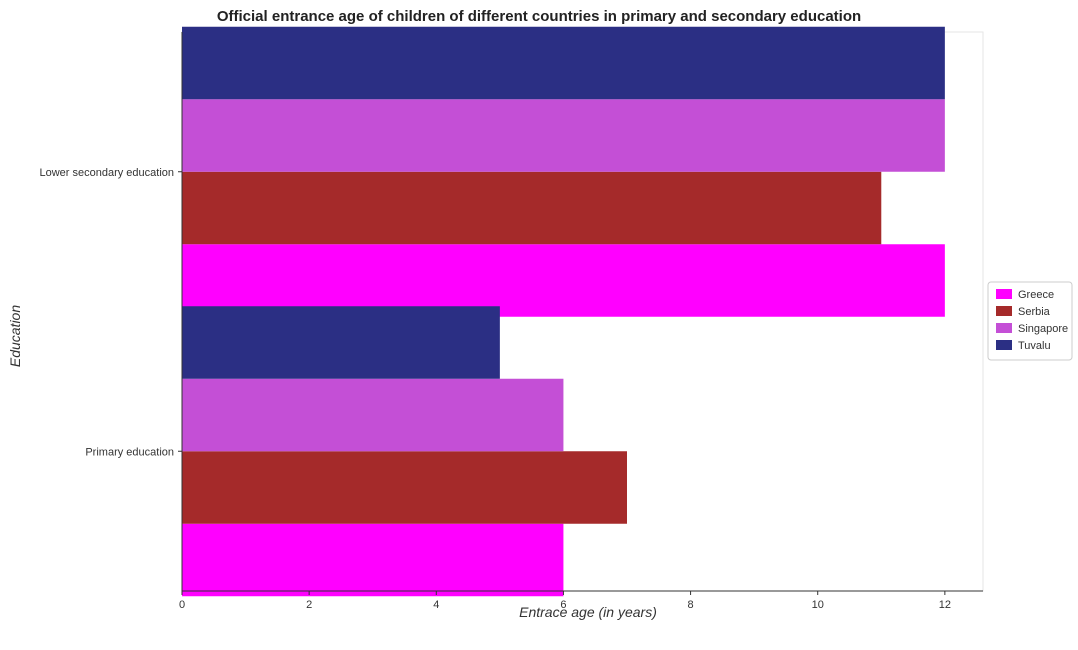 The image size is (1078, 650). Describe the element at coordinates (15, 336) in the screenshot. I see `y-axis-label: Education` at that location.